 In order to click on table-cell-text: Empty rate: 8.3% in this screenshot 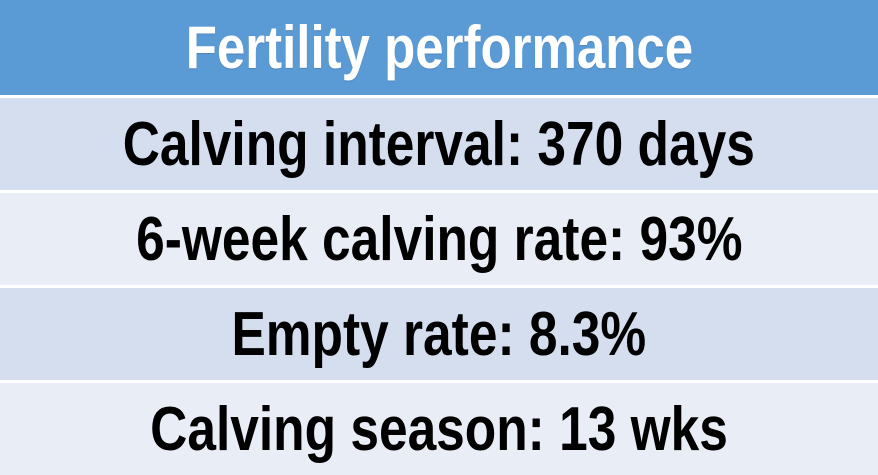, I will do `click(439, 334)`.